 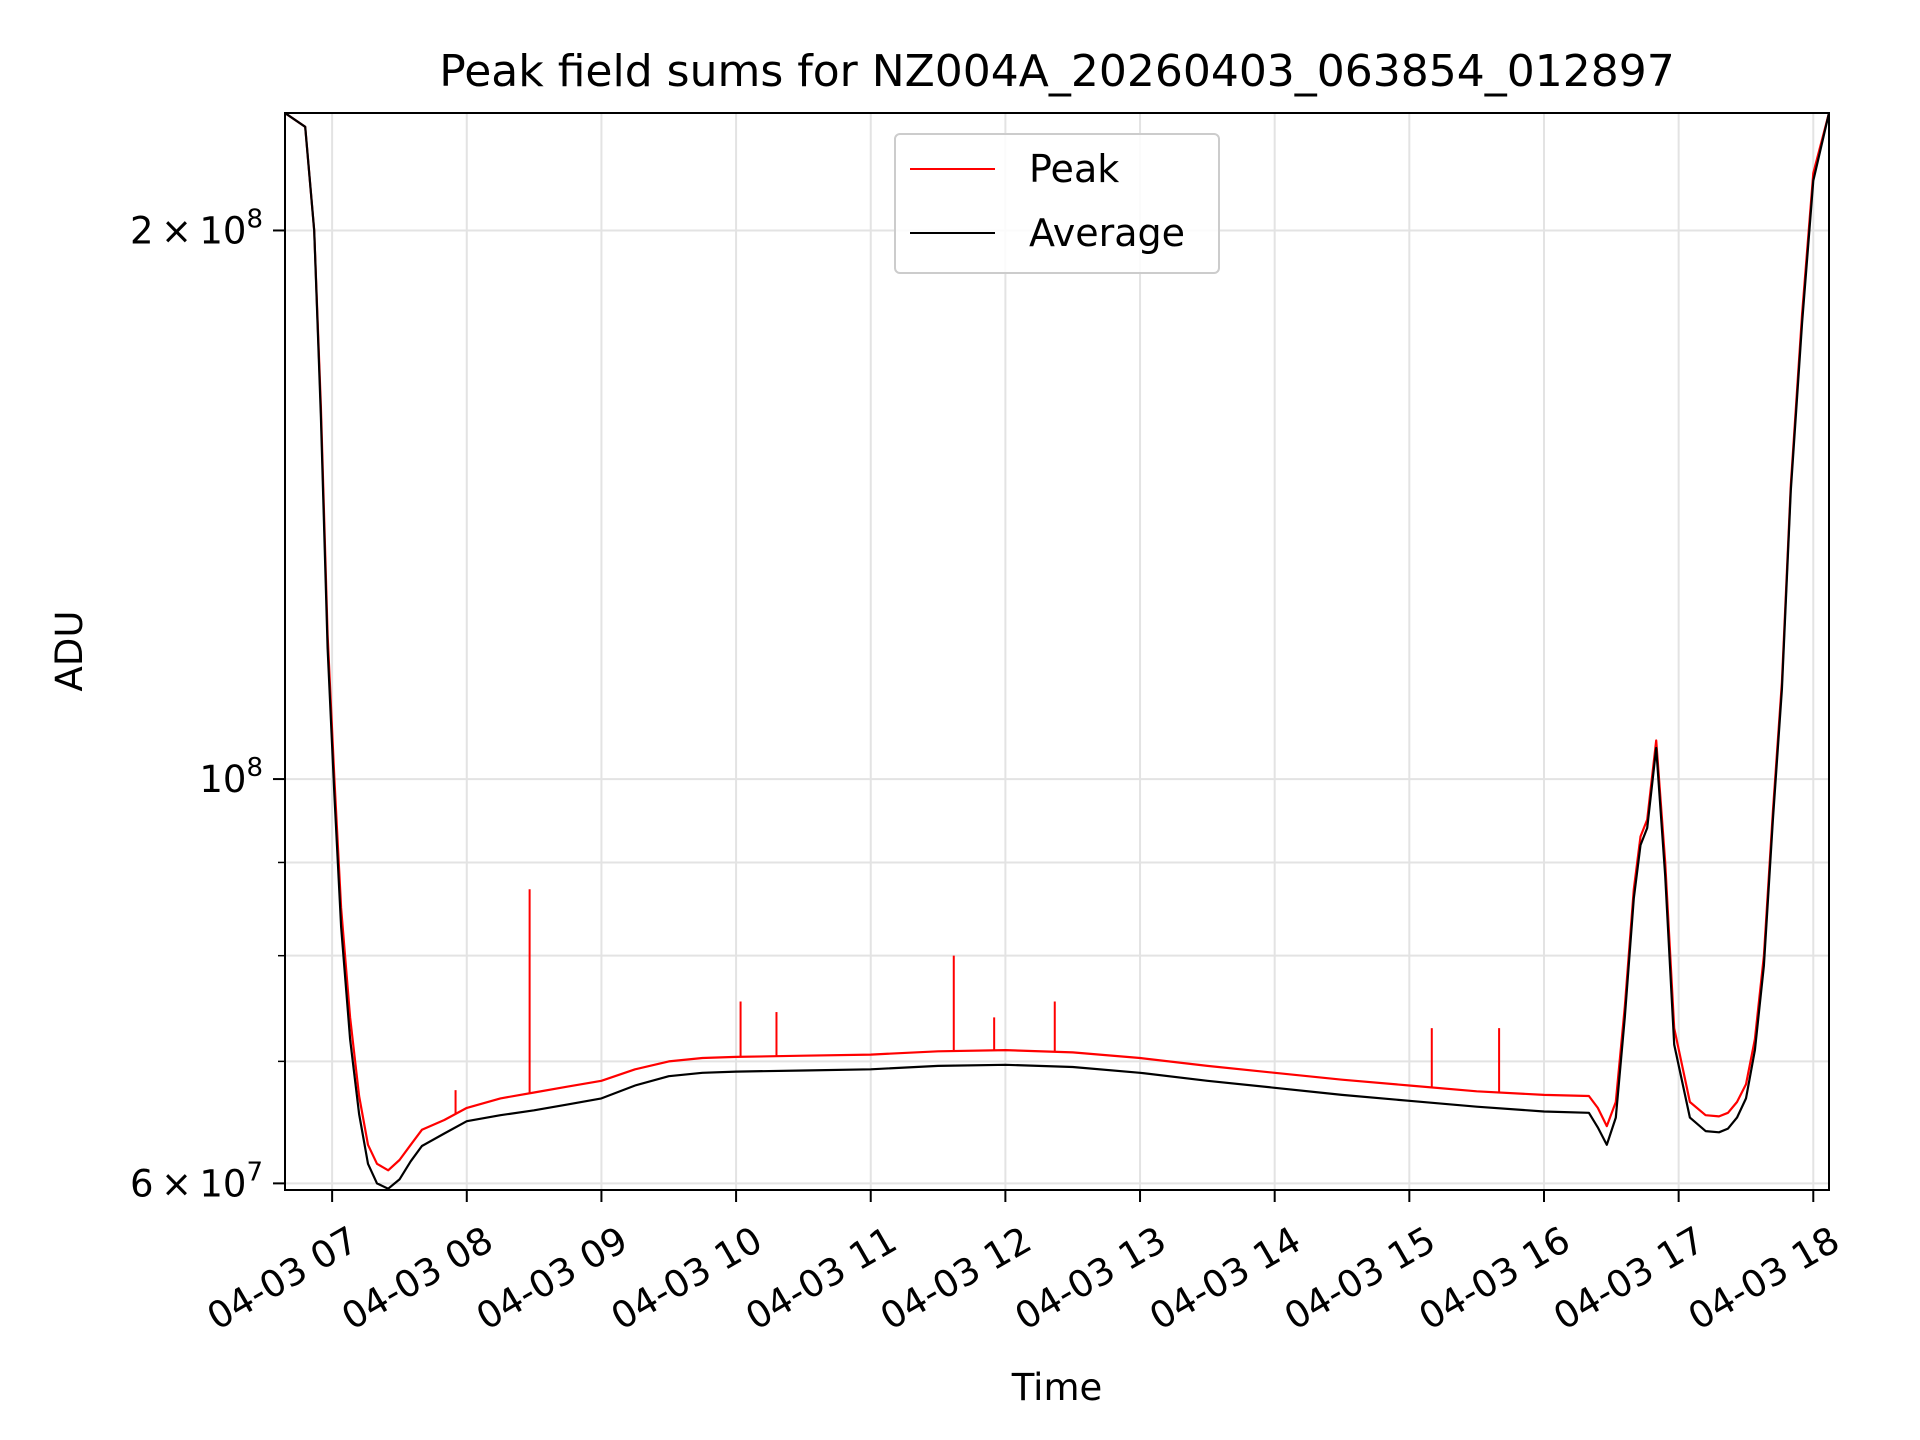 What do you see at coordinates (231, 777) in the screenshot?
I see `y-tick-label: 108` at bounding box center [231, 777].